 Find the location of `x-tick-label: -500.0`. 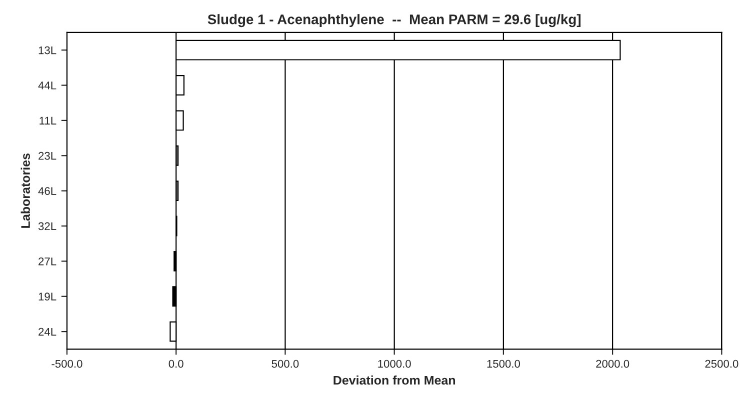

x-tick-label: -500.0 is located at coordinates (67, 364).